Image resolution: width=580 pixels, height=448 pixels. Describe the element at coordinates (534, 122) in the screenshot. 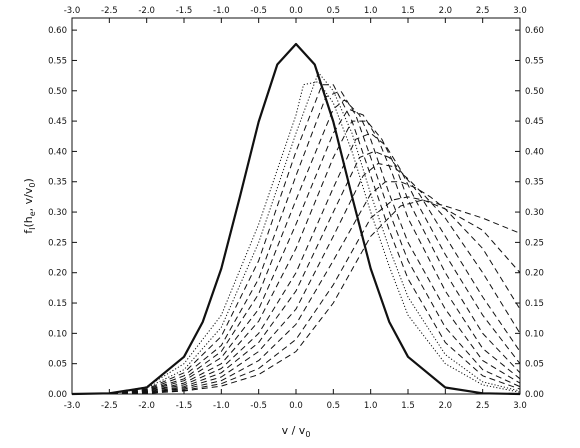

I see `y-tick-label-right: 0.45` at that location.